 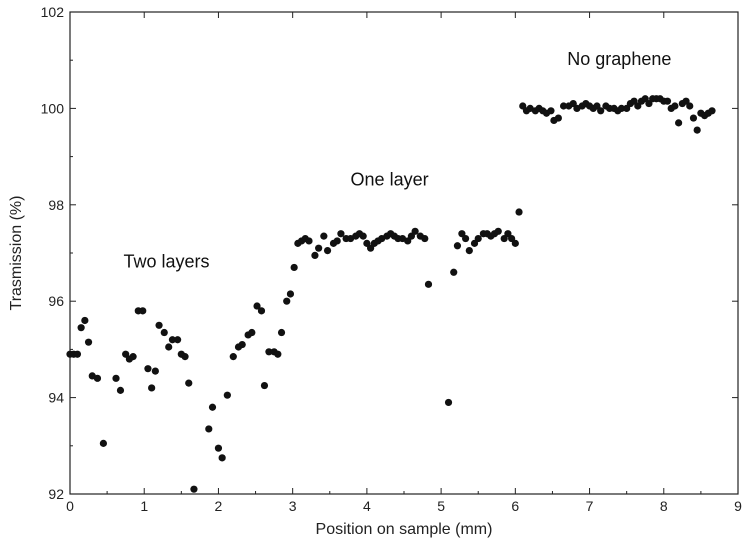 I want to click on y-tick-label: 98, so click(x=56, y=205).